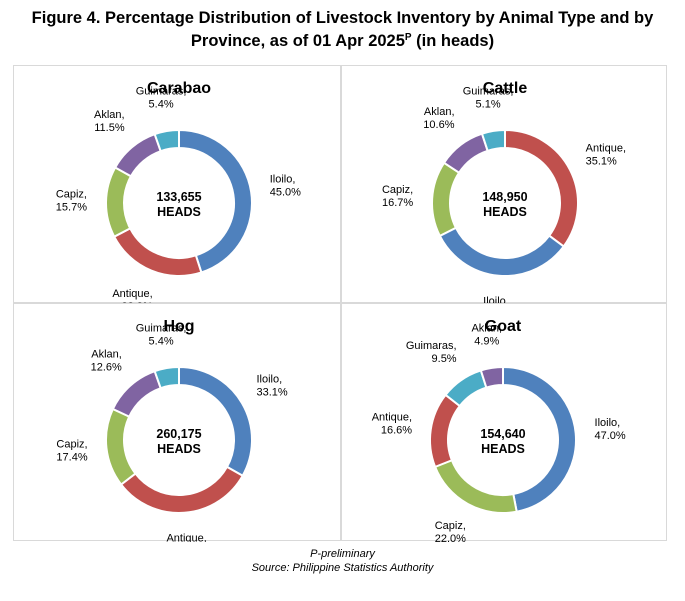  I want to click on hog-slice-aklan, so click(136, 393).